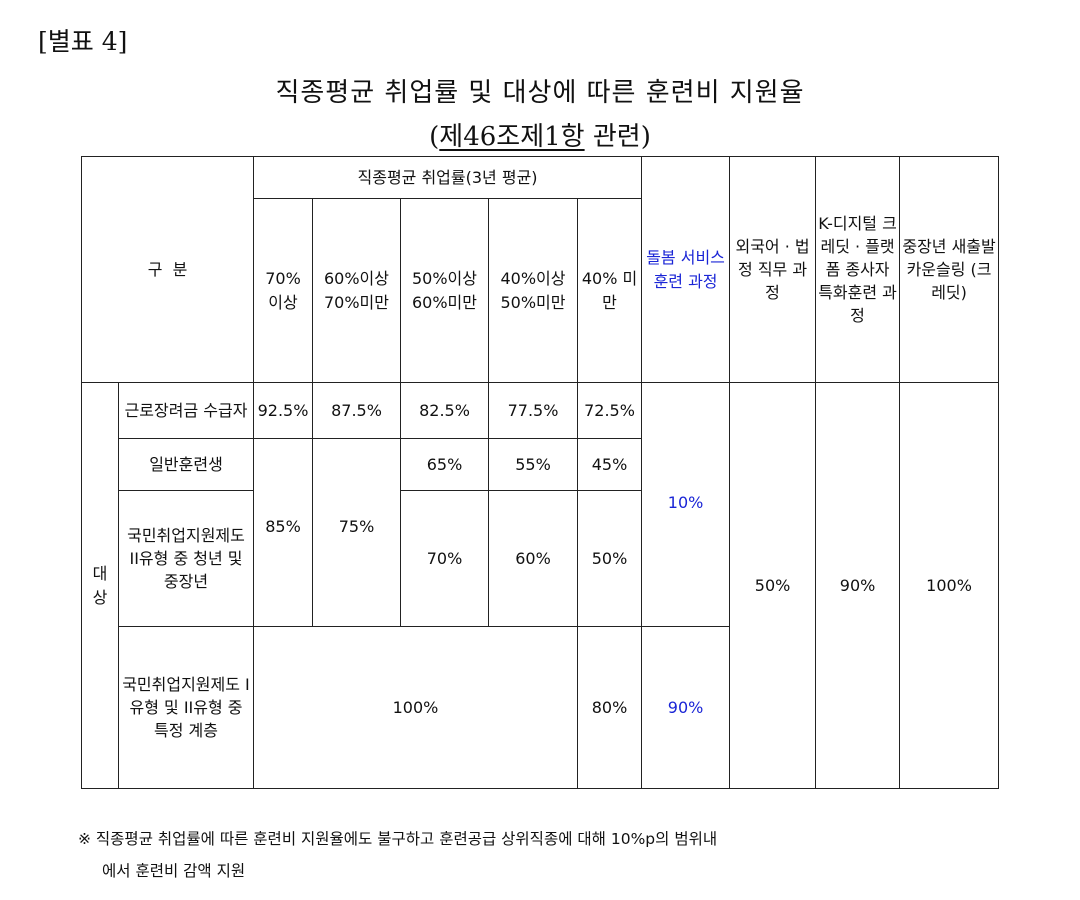  What do you see at coordinates (686, 269) in the screenshot?
I see `header-care-service: 돌봄 서비스 훈련 과정` at bounding box center [686, 269].